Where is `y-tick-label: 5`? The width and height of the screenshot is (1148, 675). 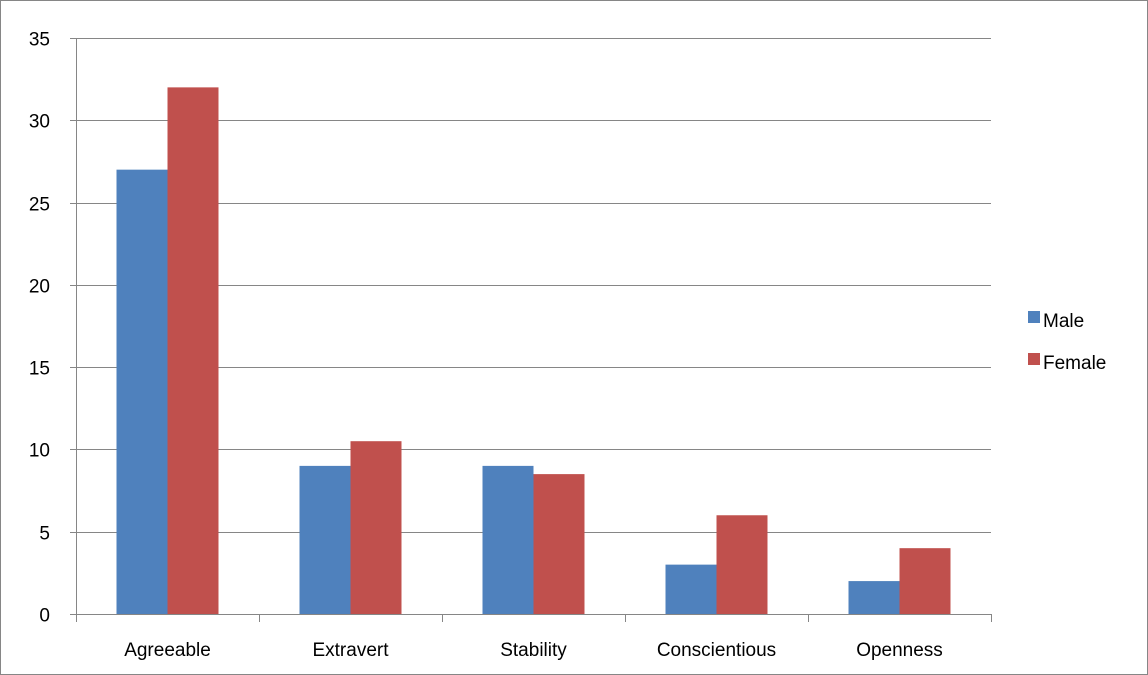 y-tick-label: 5 is located at coordinates (44, 534).